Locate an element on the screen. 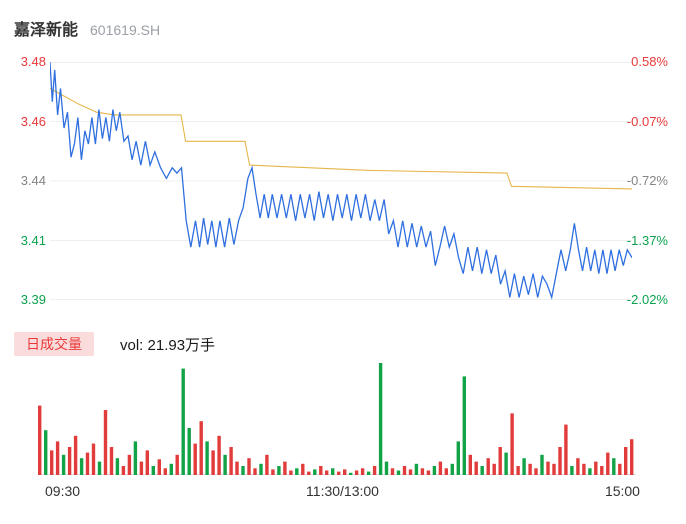 The width and height of the screenshot is (686, 524). time-label-open: 09:30 is located at coordinates (63, 491).